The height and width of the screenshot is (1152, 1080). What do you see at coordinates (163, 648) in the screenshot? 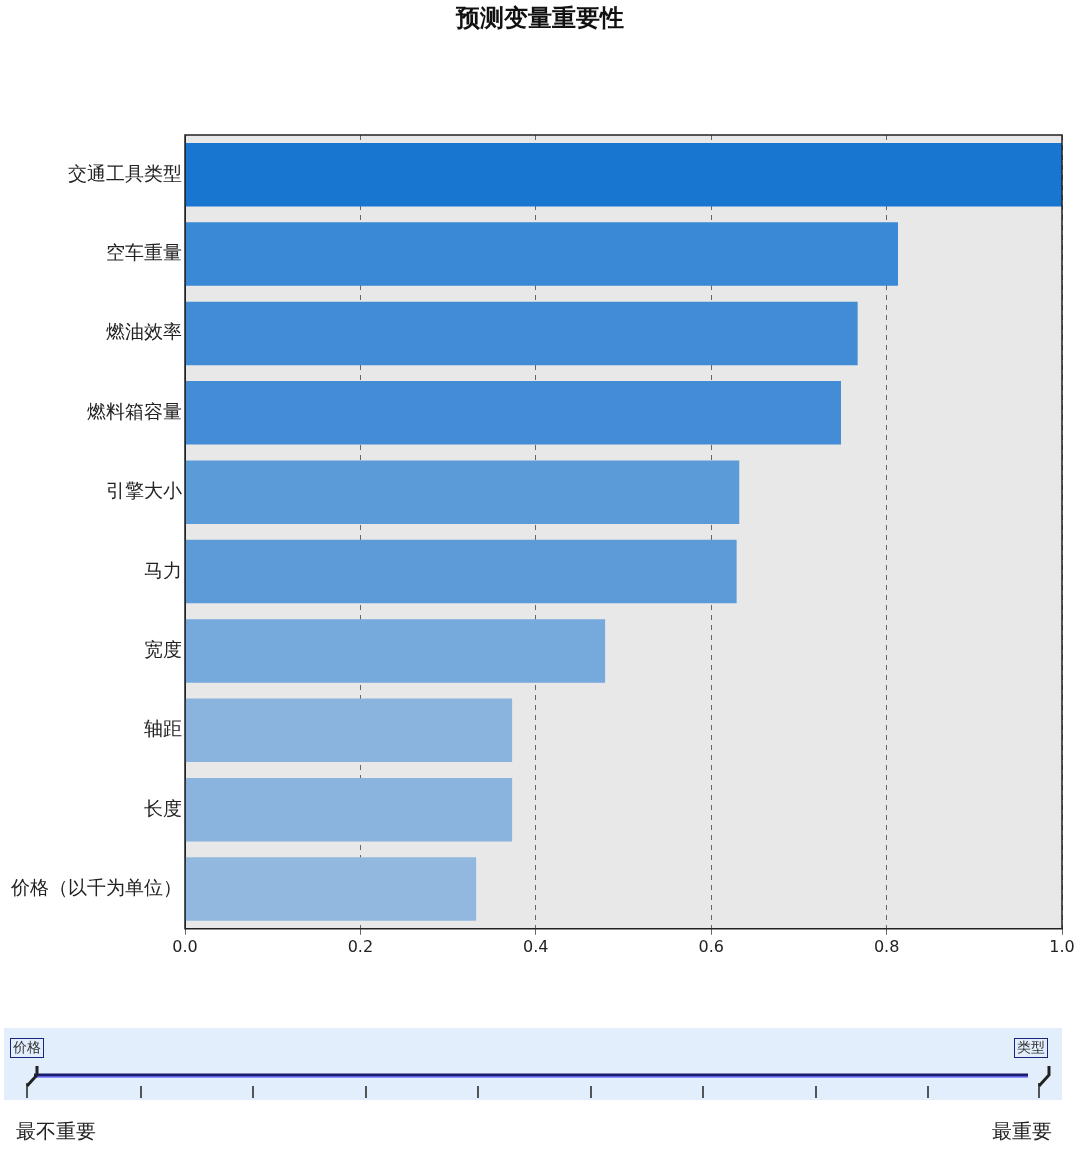
I see `y-tick-label: 宽度` at bounding box center [163, 648].